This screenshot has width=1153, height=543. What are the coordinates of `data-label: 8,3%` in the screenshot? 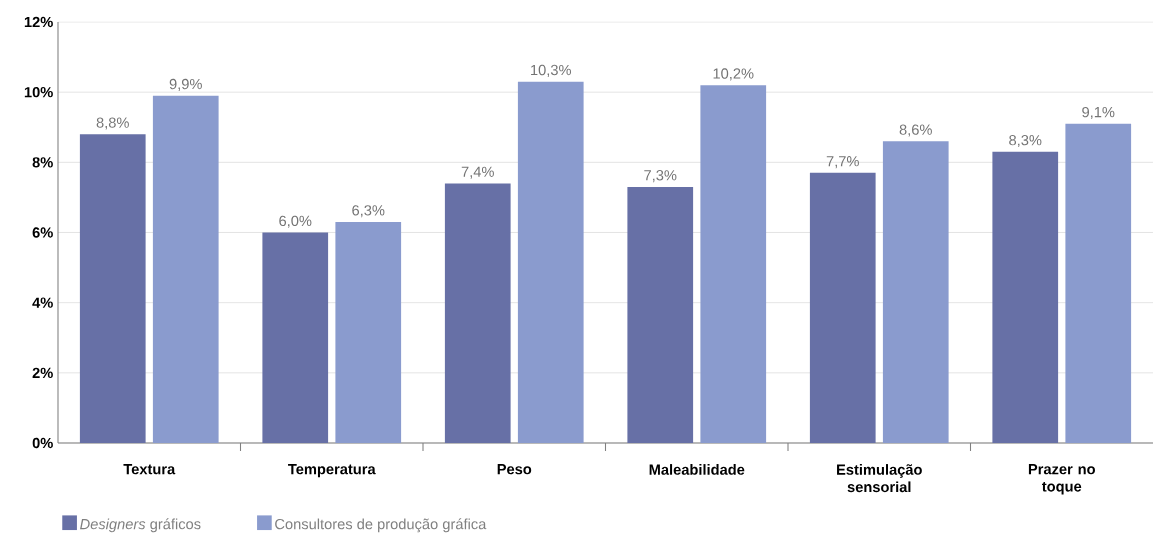 It's located at (1025, 141).